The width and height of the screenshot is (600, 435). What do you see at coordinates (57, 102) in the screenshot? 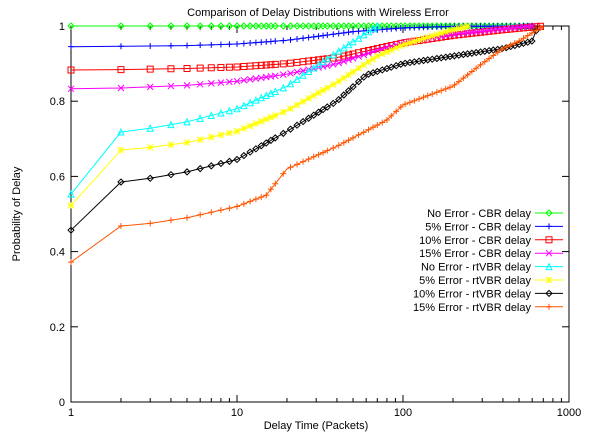
I see `y-tick-label: 0.8` at bounding box center [57, 102].